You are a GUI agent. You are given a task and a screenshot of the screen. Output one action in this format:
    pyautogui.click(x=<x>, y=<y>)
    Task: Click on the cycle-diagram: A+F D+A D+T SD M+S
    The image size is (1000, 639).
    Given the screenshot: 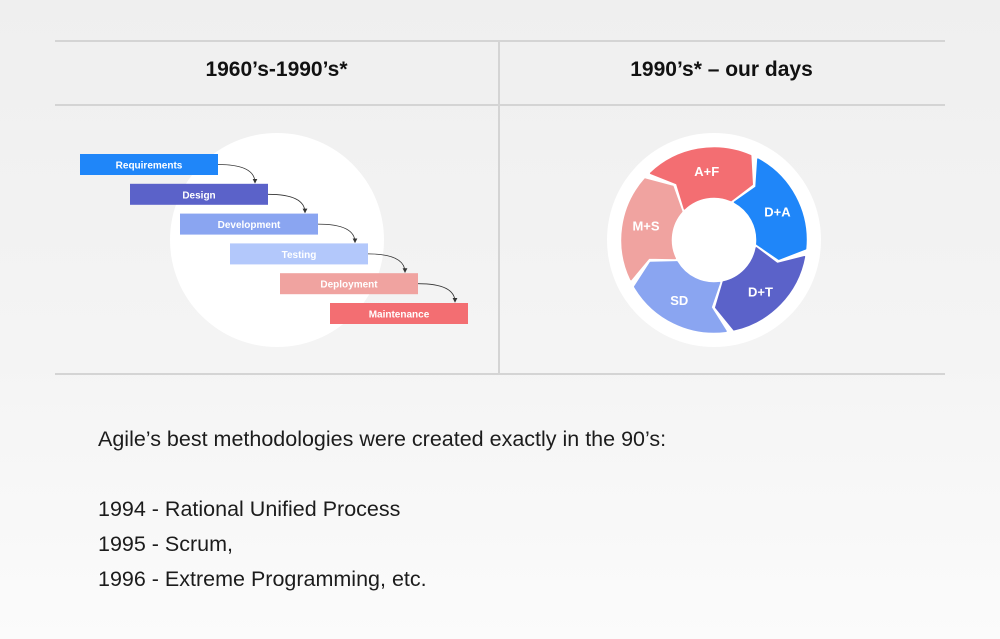 What is the action you would take?
    pyautogui.click(x=714, y=240)
    